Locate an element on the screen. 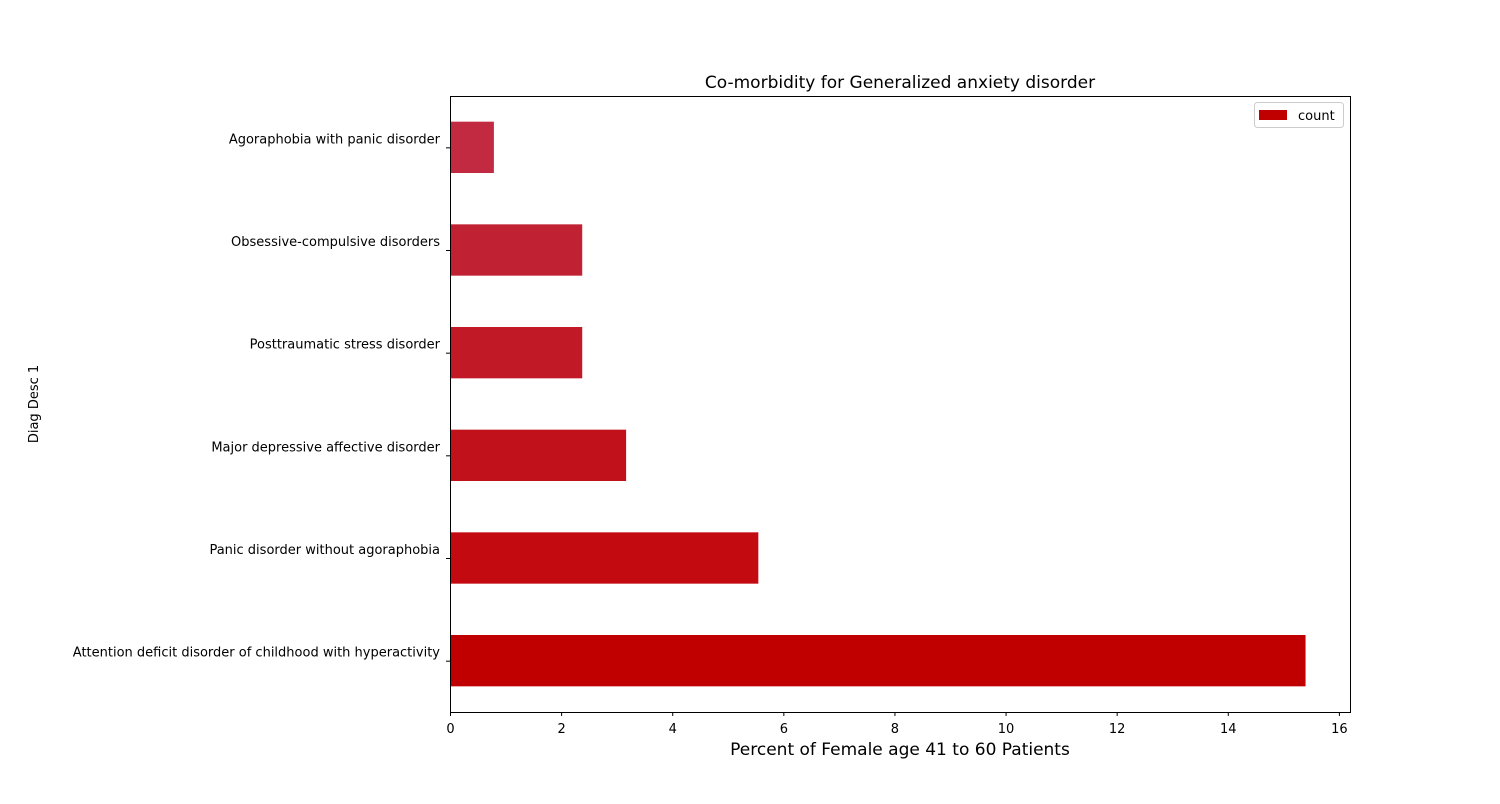  x-tick-label: 14 is located at coordinates (1228, 729).